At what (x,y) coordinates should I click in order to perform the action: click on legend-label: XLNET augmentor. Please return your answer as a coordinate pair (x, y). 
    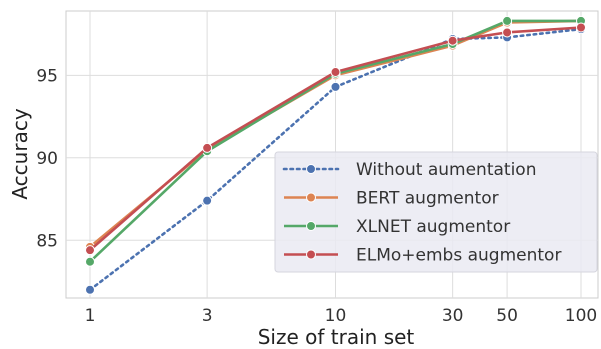
    Looking at the image, I should click on (433, 227).